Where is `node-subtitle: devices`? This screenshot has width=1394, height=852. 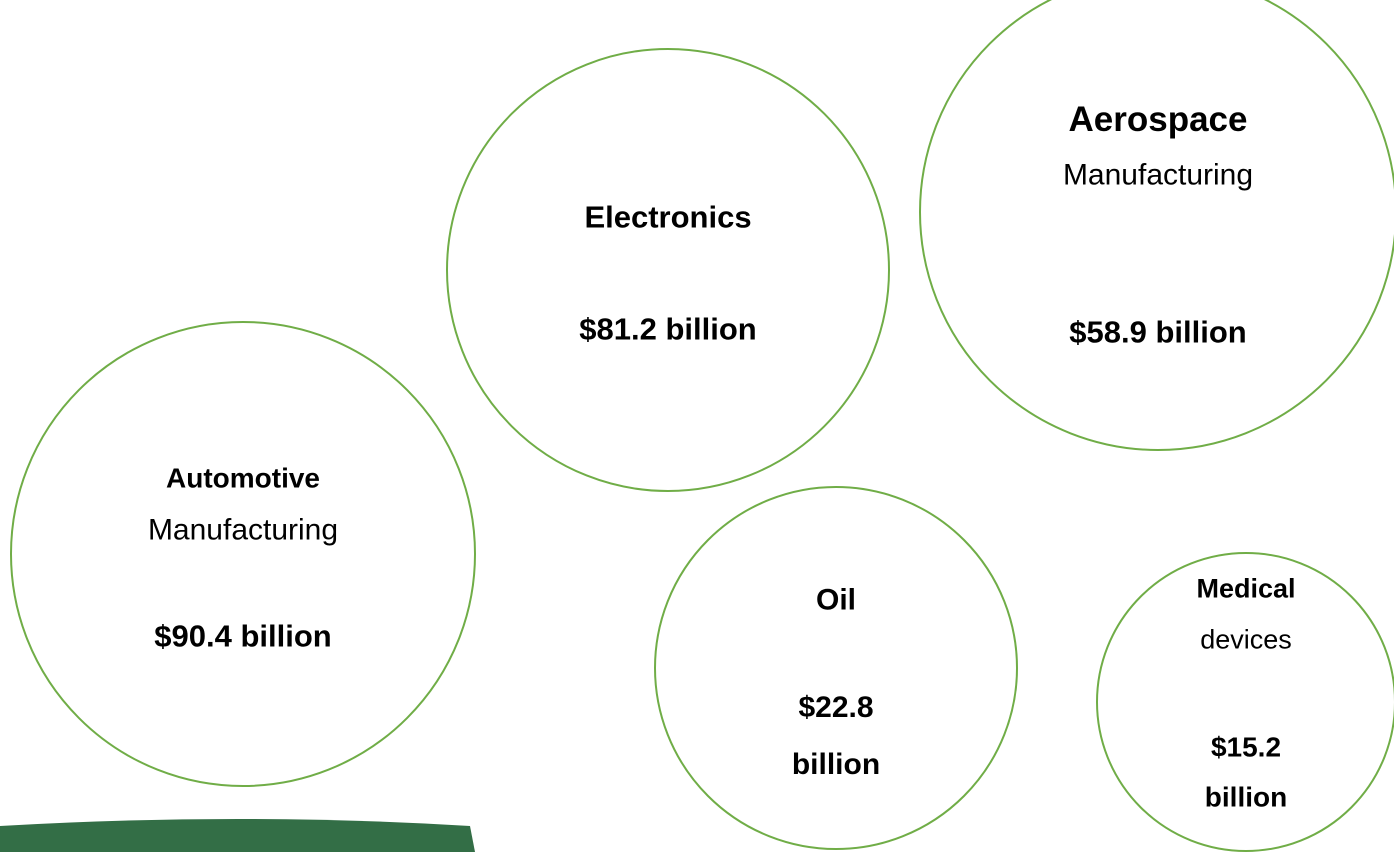
node-subtitle: devices is located at coordinates (1246, 639).